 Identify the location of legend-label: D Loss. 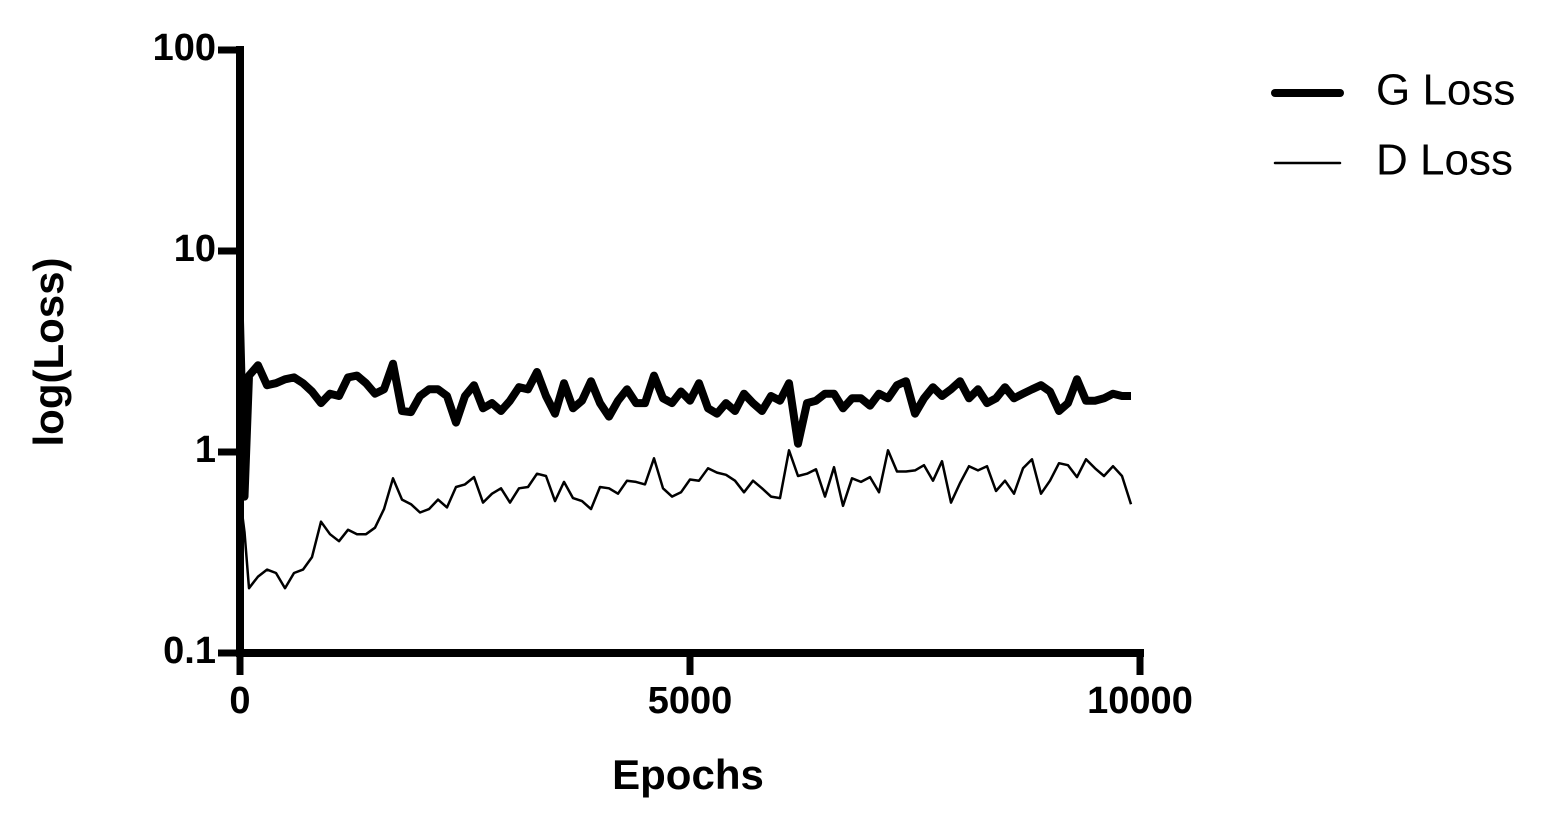
(1444, 160).